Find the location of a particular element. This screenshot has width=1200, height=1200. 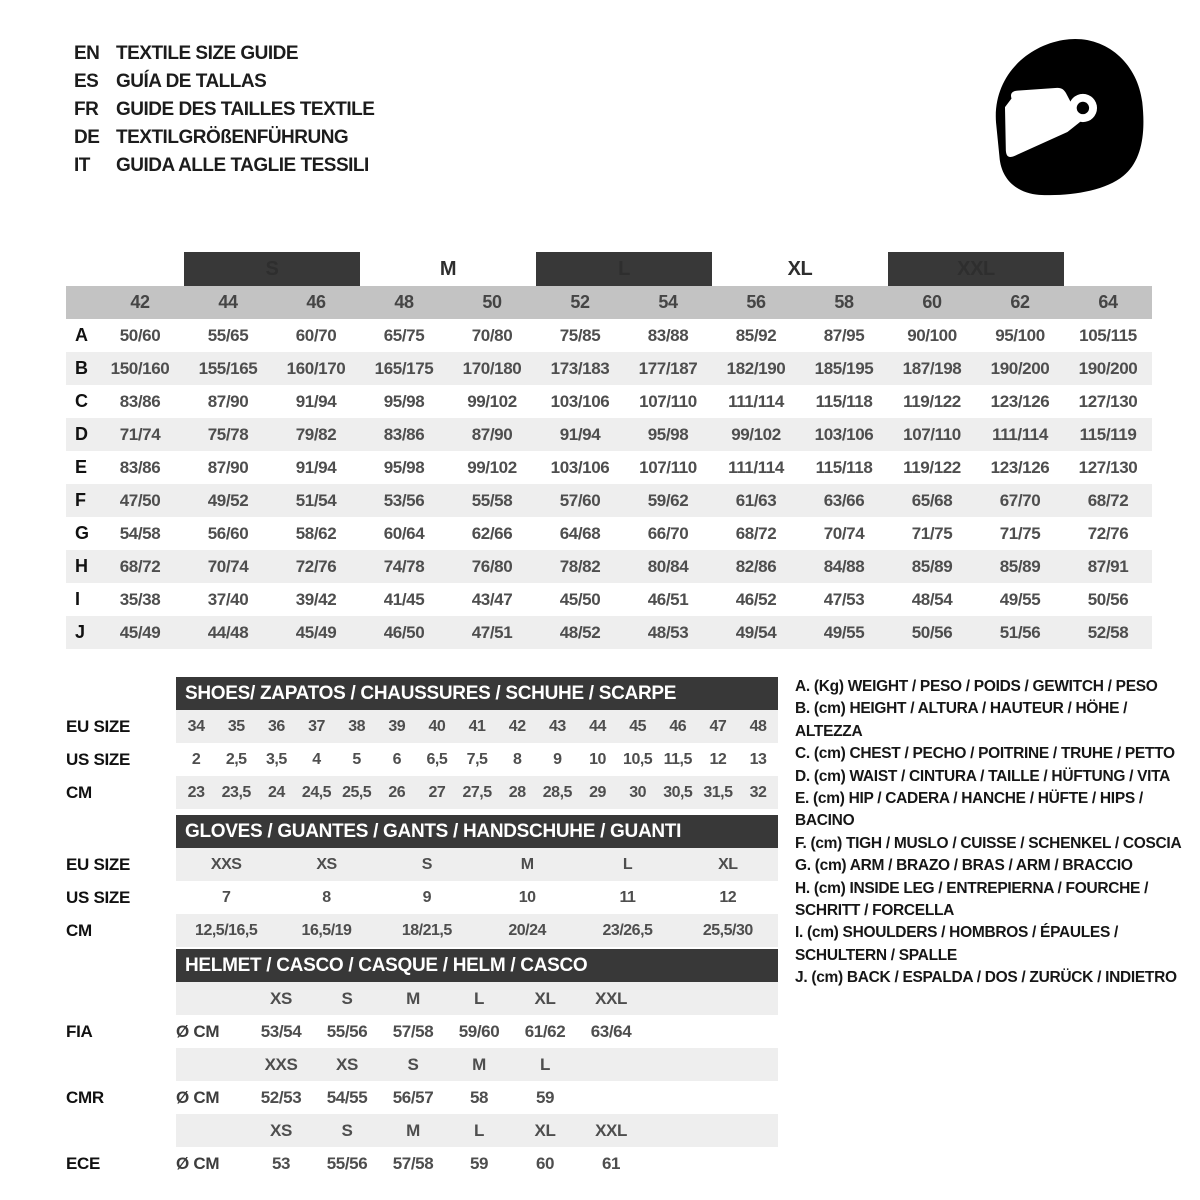

size-value: 49/54 is located at coordinates (756, 632).